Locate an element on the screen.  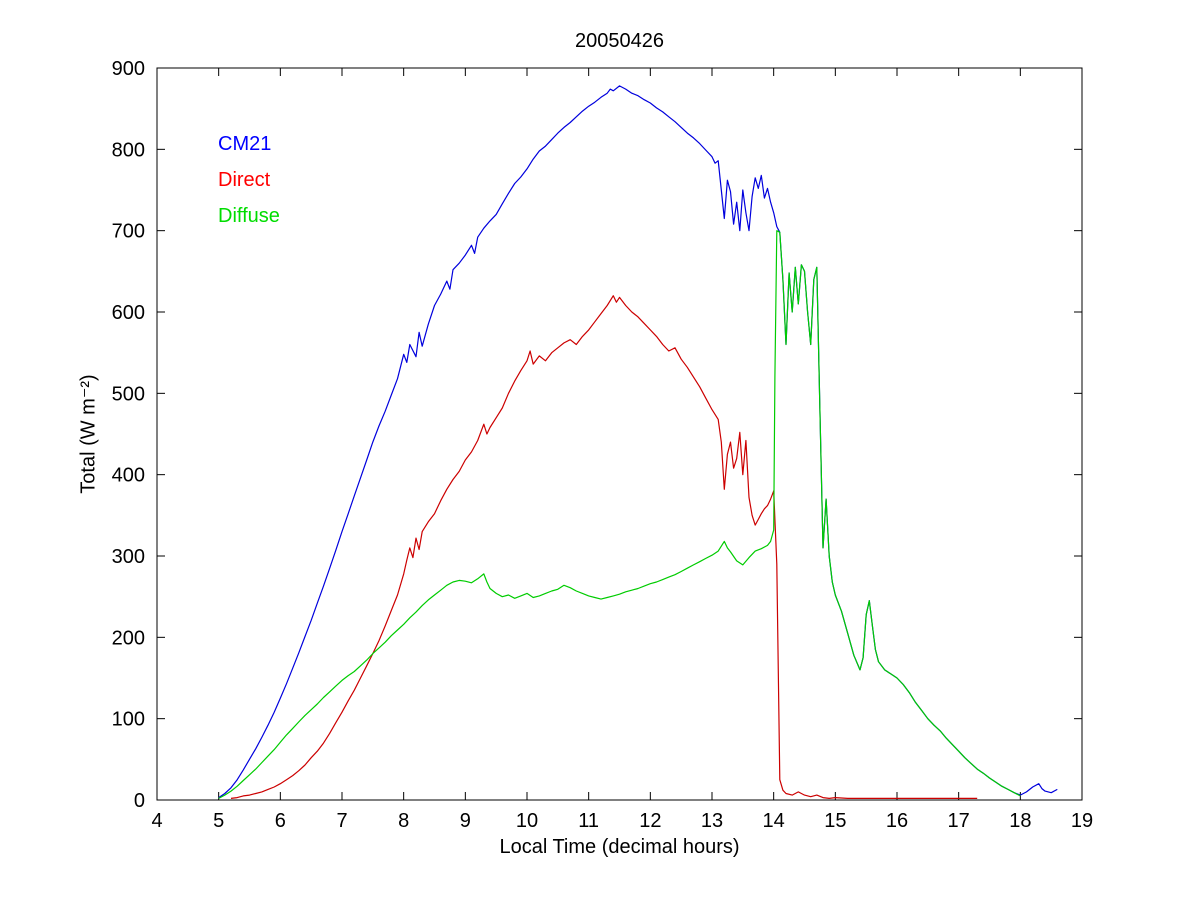
y-tick-label: 600 is located at coordinates (128, 313).